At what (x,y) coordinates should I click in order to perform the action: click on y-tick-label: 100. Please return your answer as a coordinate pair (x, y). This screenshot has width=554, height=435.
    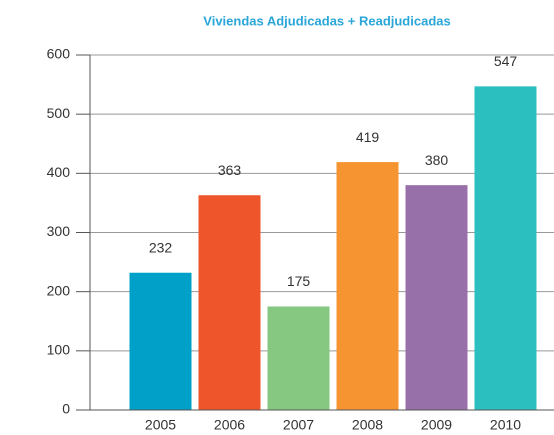
    Looking at the image, I should click on (59, 350).